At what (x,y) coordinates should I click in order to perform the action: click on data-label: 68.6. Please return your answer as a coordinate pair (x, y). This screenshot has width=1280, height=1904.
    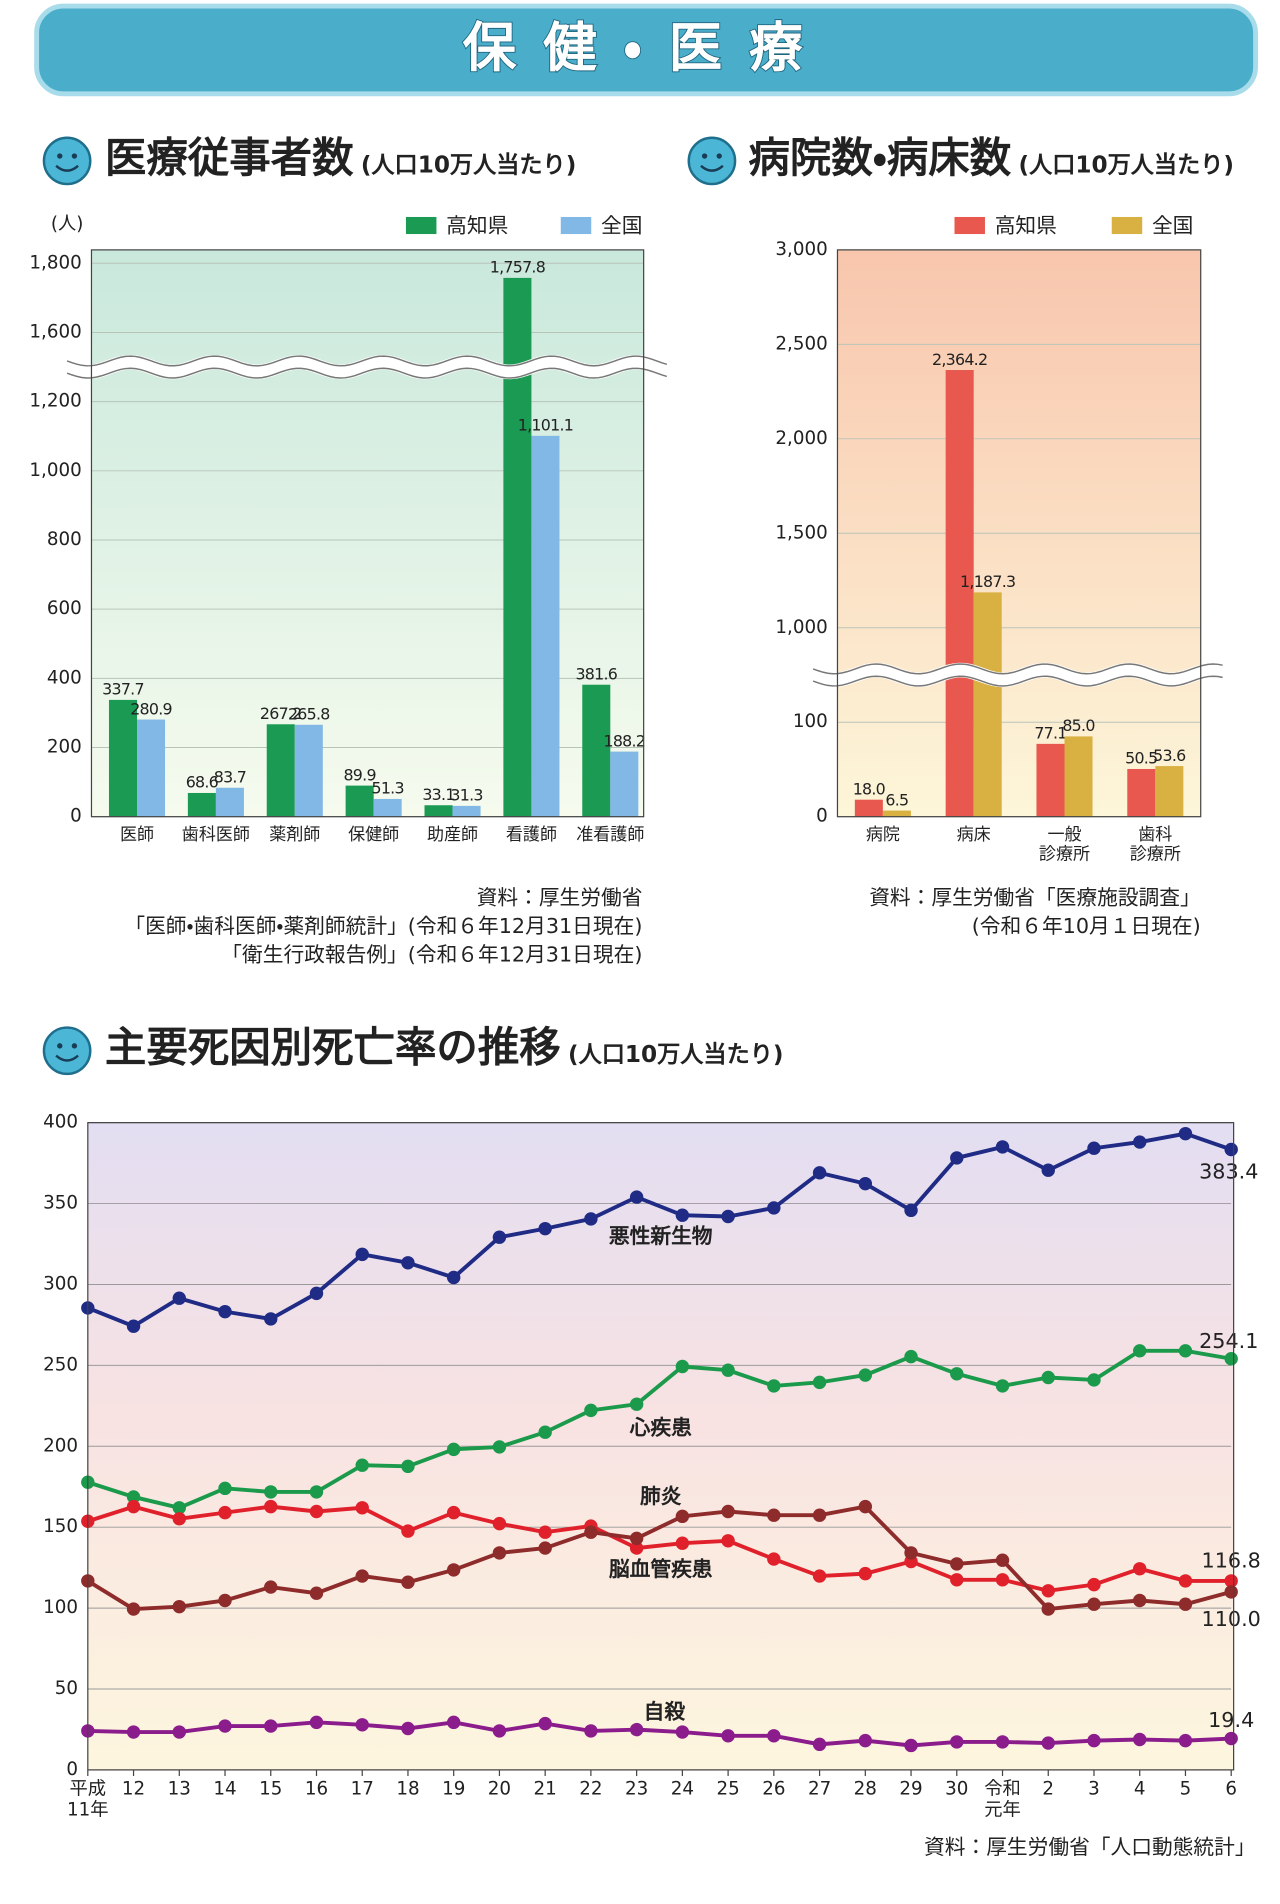
    Looking at the image, I should click on (202, 782).